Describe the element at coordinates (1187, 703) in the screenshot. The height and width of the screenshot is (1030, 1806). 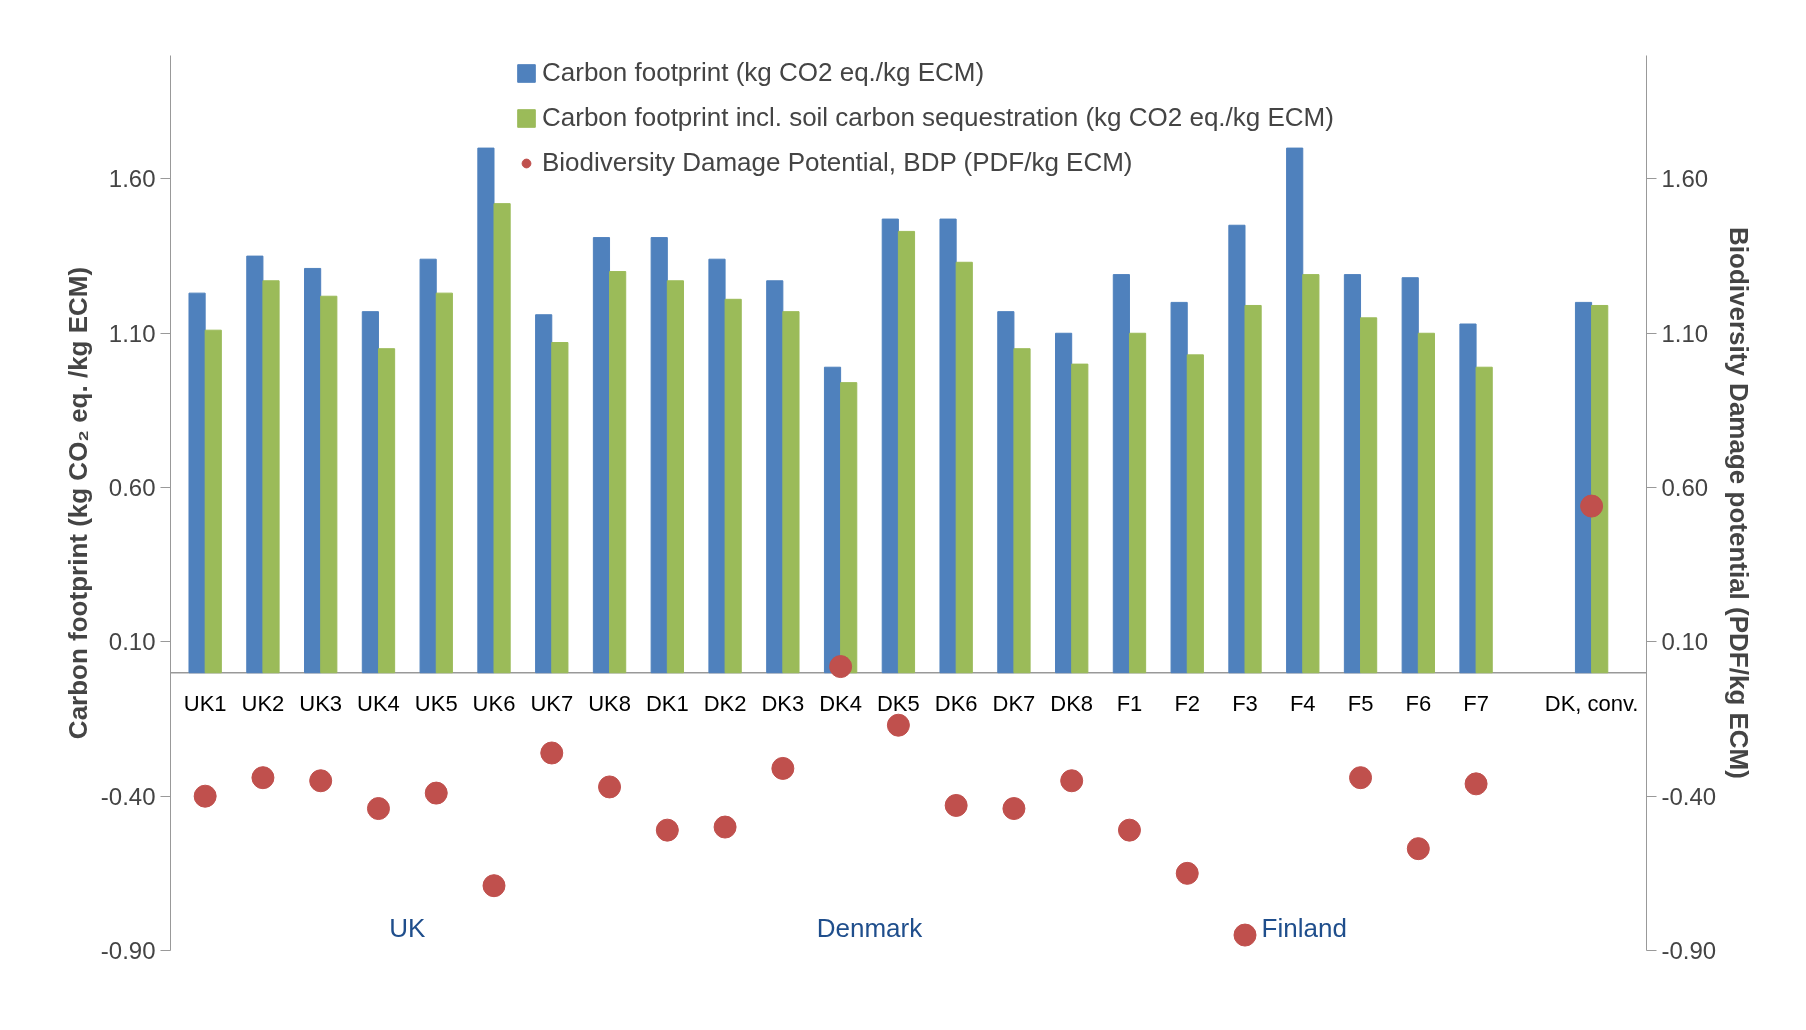
I see `x-tick-label: F2` at that location.